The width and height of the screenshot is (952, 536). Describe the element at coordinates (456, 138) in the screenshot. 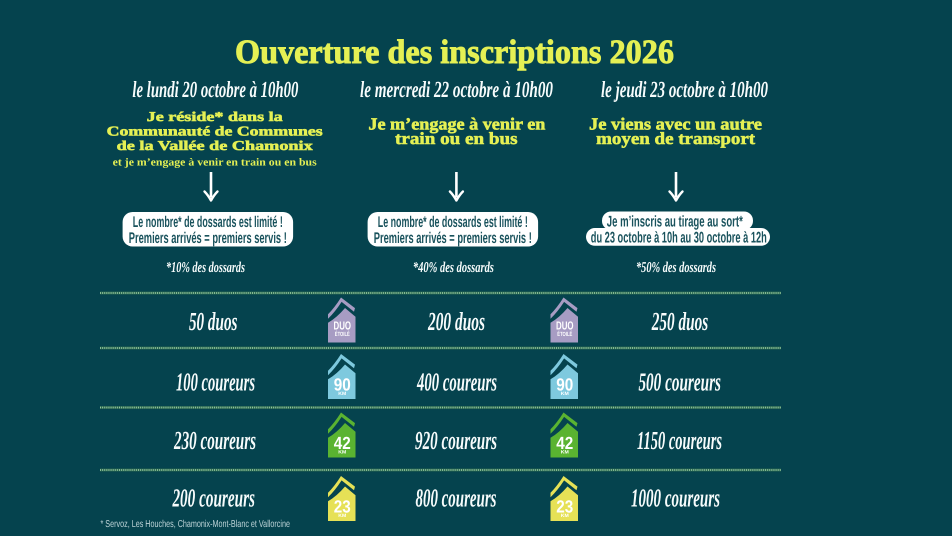

I see `svg-text: train ou en bus` at that location.